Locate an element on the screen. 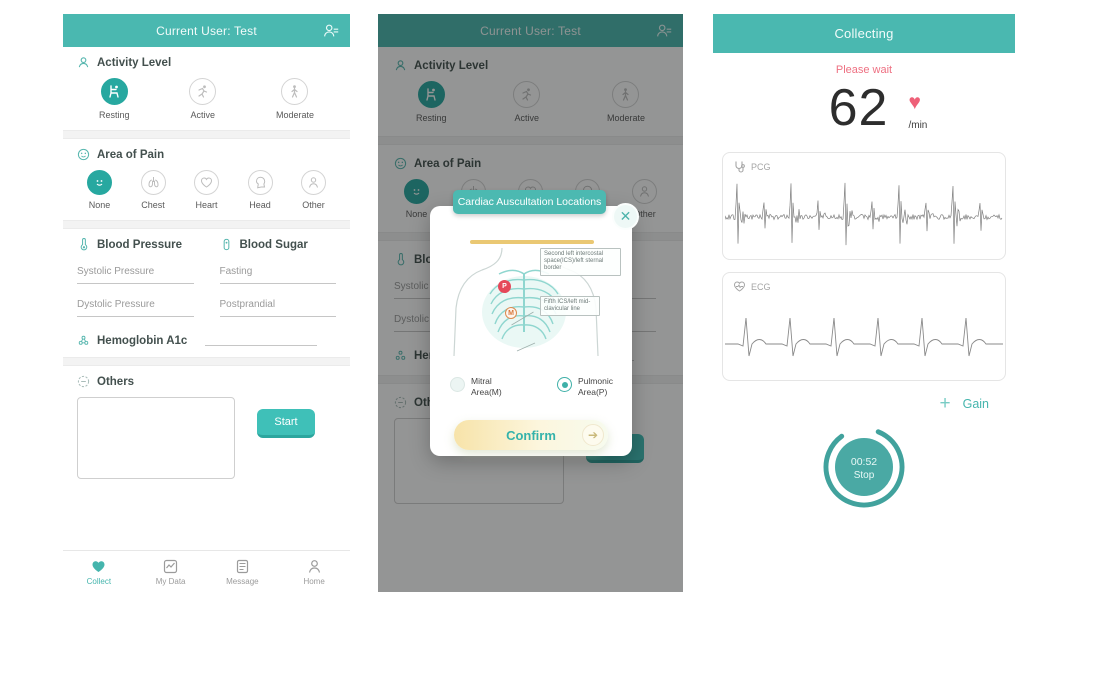 The height and width of the screenshot is (696, 1110). placeholder: Postprandial is located at coordinates (247, 304).